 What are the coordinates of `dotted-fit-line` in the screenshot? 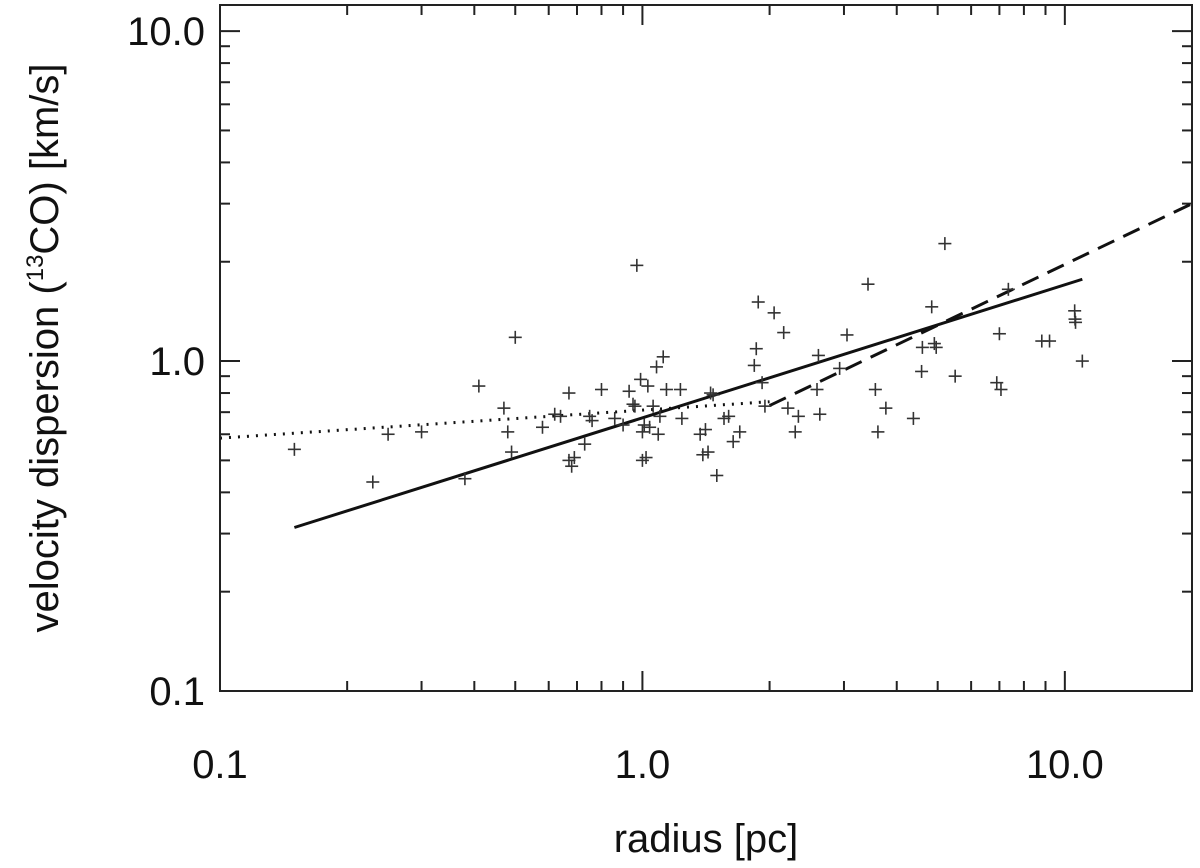 It's located at (494, 420).